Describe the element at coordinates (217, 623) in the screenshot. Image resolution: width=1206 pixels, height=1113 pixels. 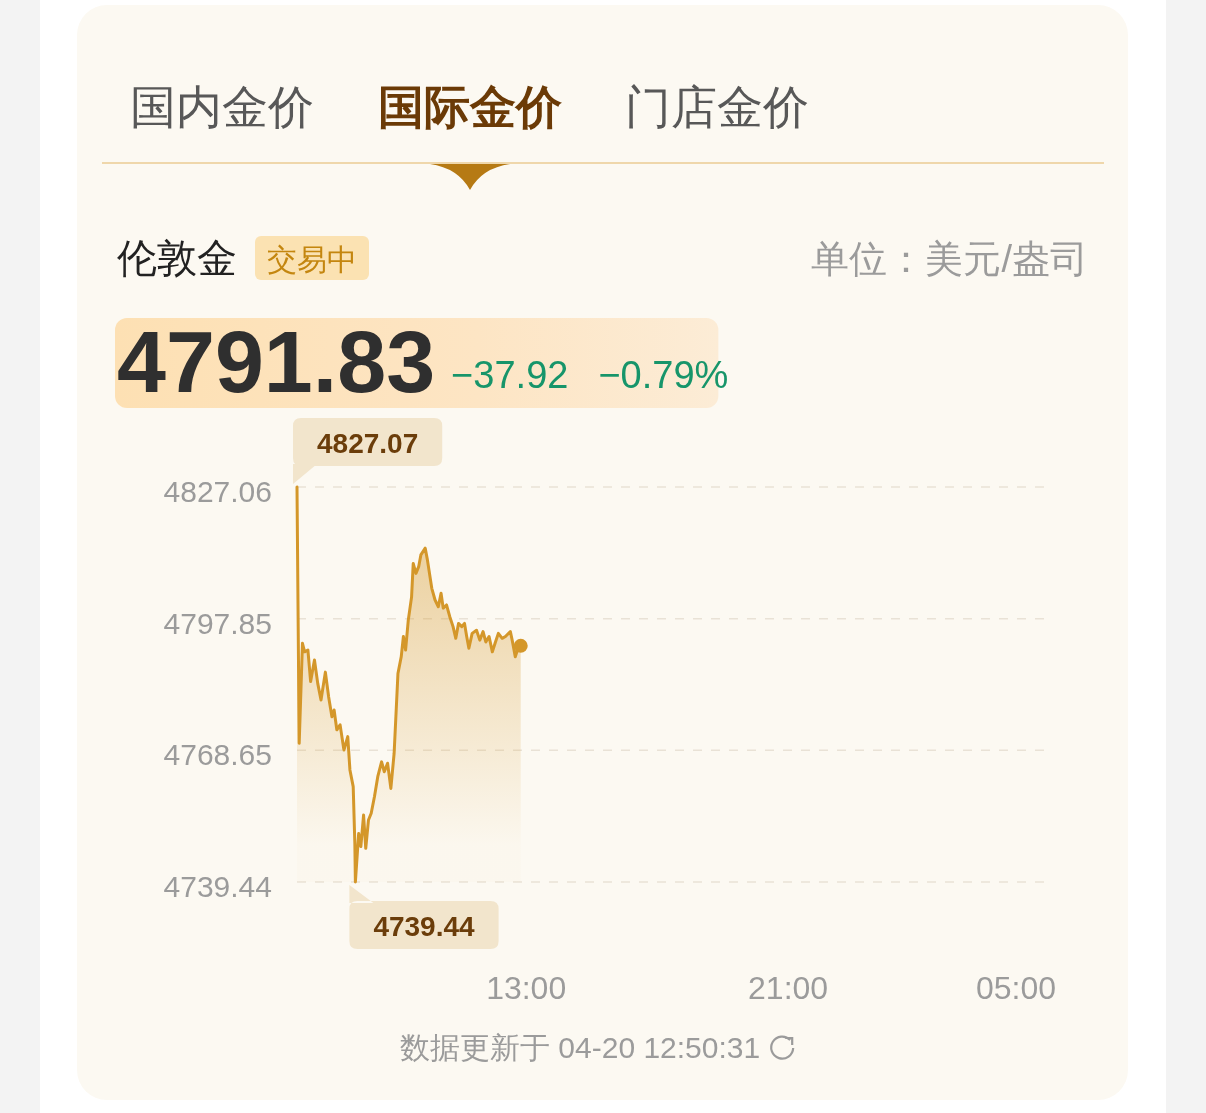
I see `y-tick-label: 4797.85` at that location.